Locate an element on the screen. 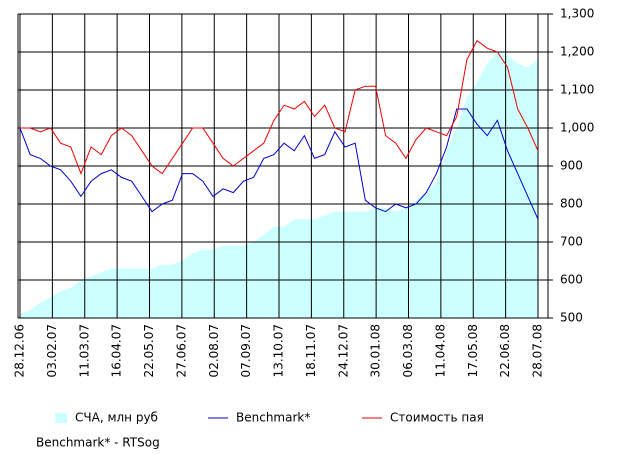 The width and height of the screenshot is (624, 454). legend-label: СЧА, млн руб is located at coordinates (116, 418).